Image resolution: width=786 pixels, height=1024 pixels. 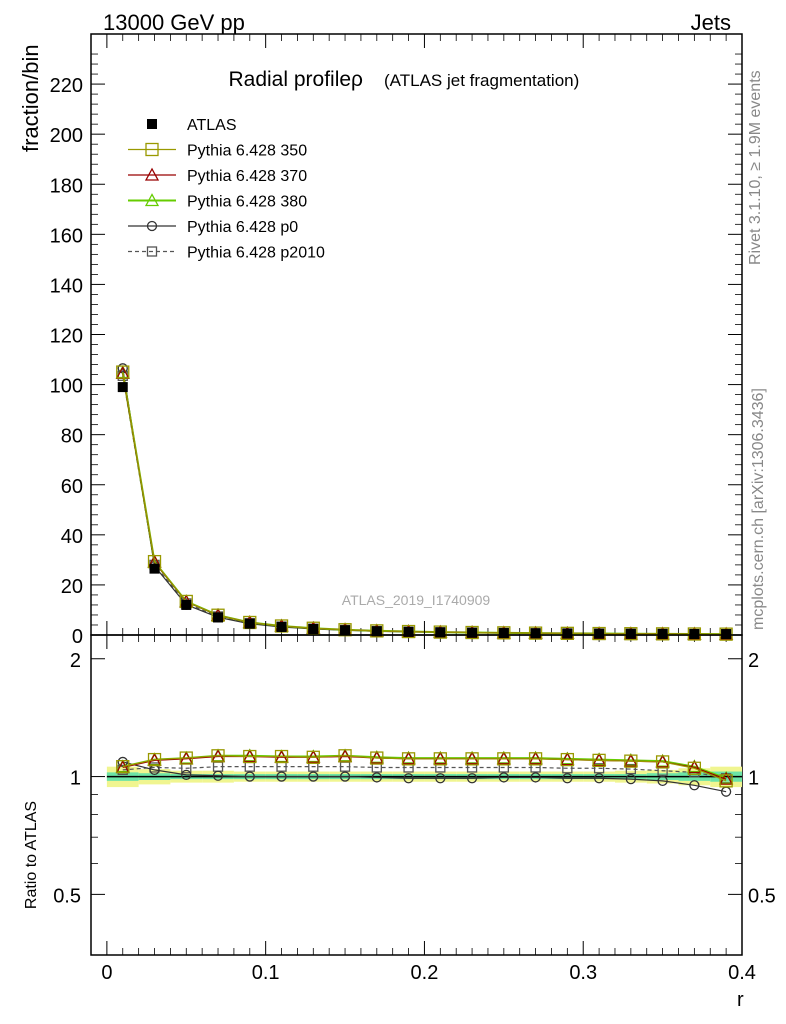 What do you see at coordinates (742, 973) in the screenshot?
I see `x-tick-label: 0.4` at bounding box center [742, 973].